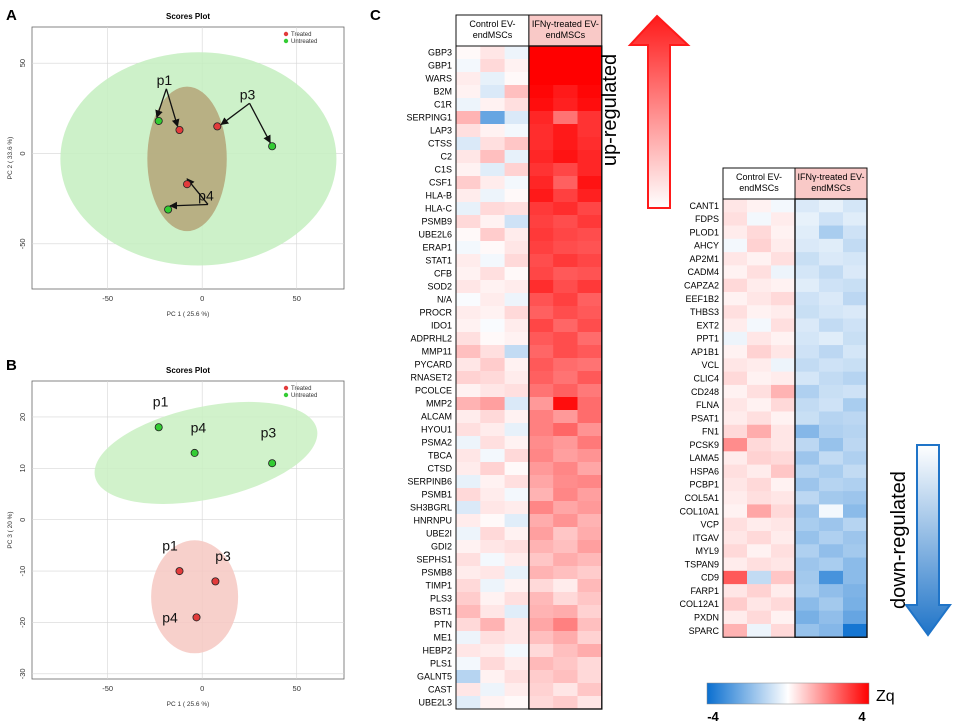 The height and width of the screenshot is (725, 957). What do you see at coordinates (446, 157) in the screenshot?
I see `row-label: C2` at bounding box center [446, 157].